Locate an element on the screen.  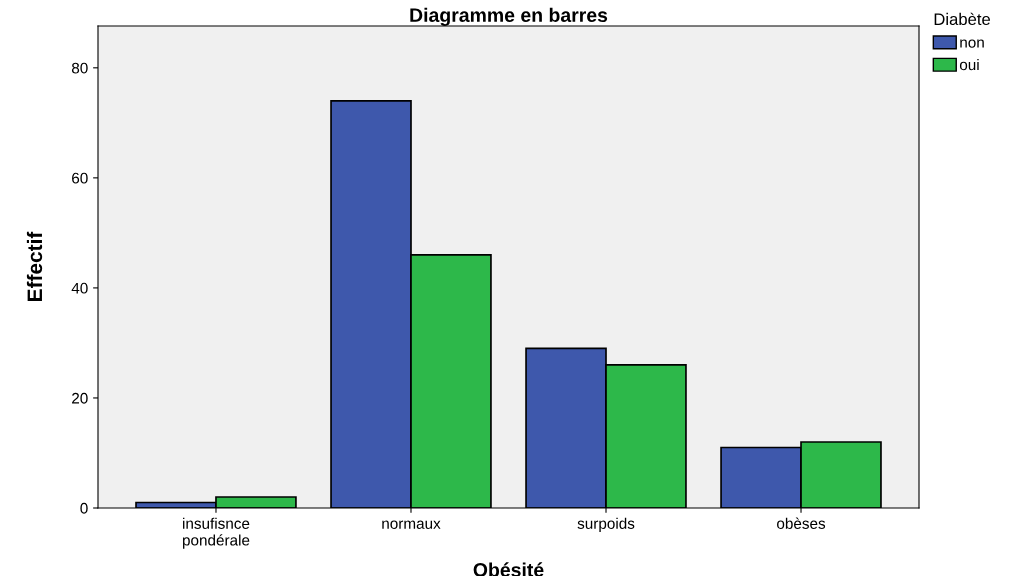
x-tick-label: insufisnce pondérale is located at coordinates (216, 533).